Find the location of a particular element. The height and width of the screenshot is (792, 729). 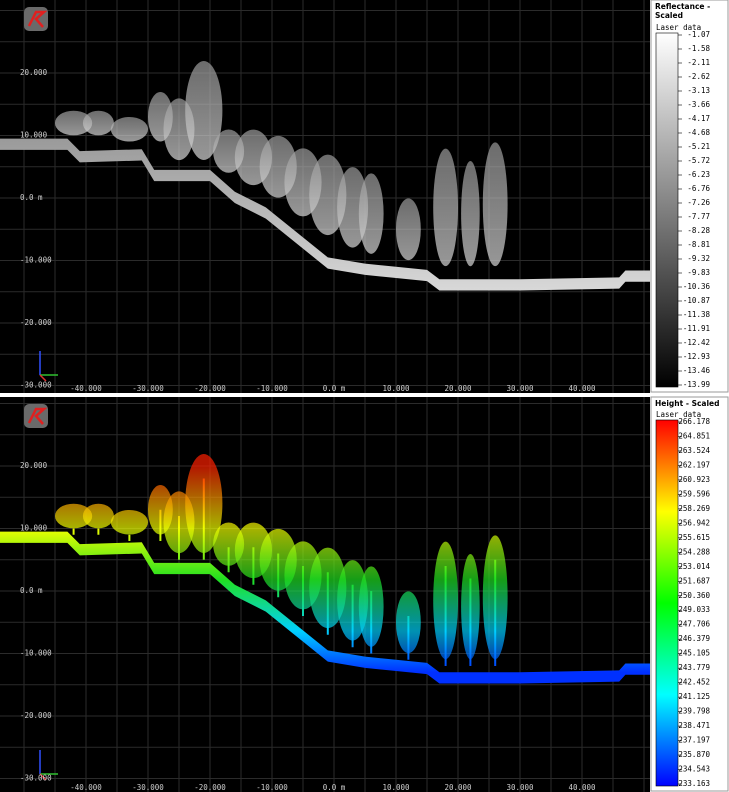

legend-label: 234.543 is located at coordinates (694, 769).